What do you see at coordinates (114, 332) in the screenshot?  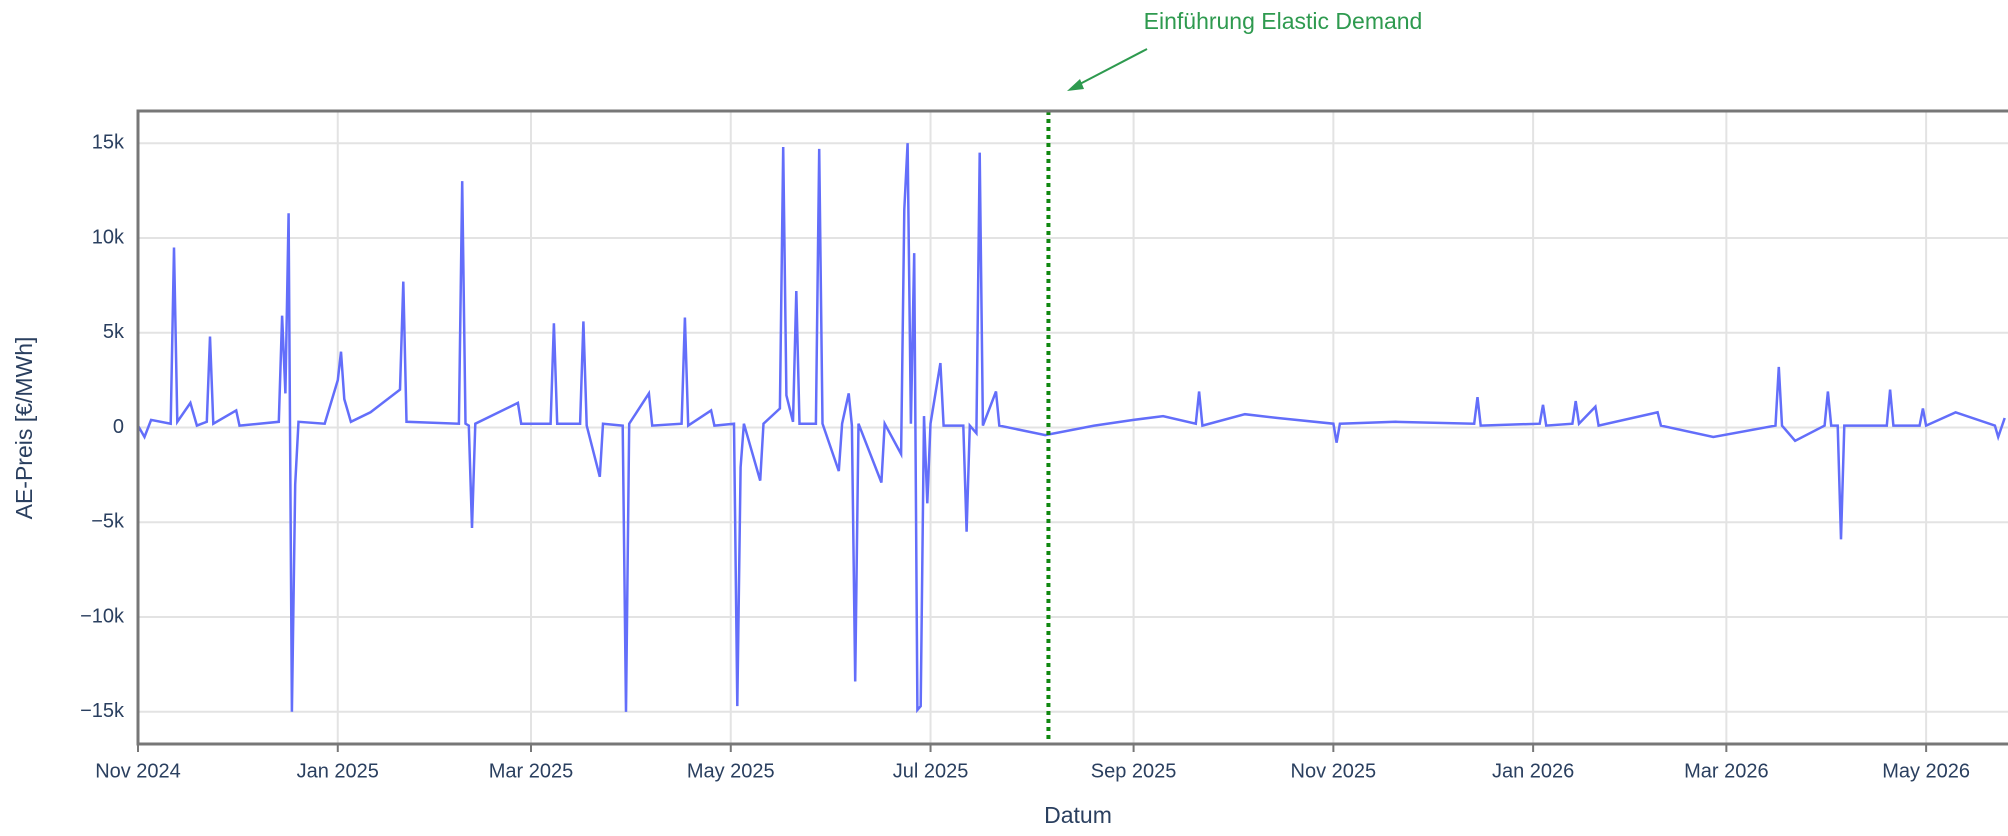 I see `y-tick-label: 5k` at bounding box center [114, 332].